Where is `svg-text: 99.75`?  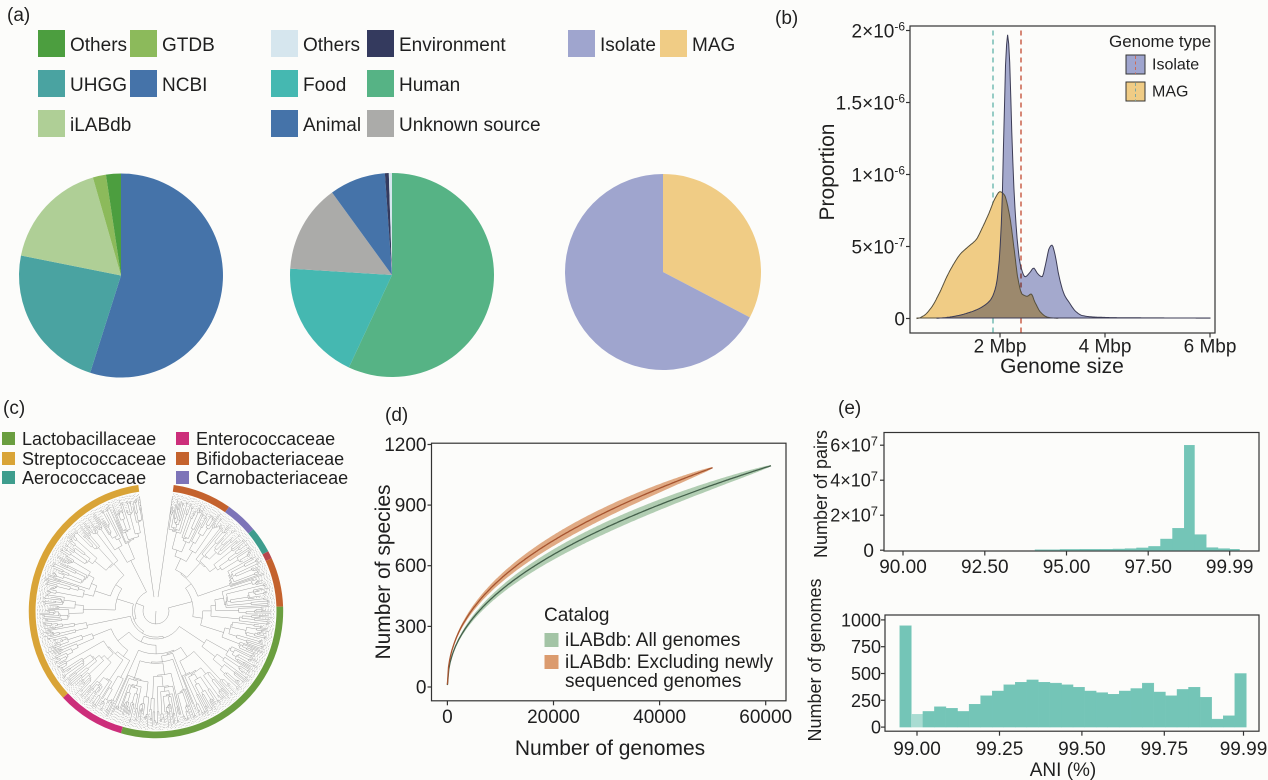 svg-text: 99.75 is located at coordinates (1165, 749).